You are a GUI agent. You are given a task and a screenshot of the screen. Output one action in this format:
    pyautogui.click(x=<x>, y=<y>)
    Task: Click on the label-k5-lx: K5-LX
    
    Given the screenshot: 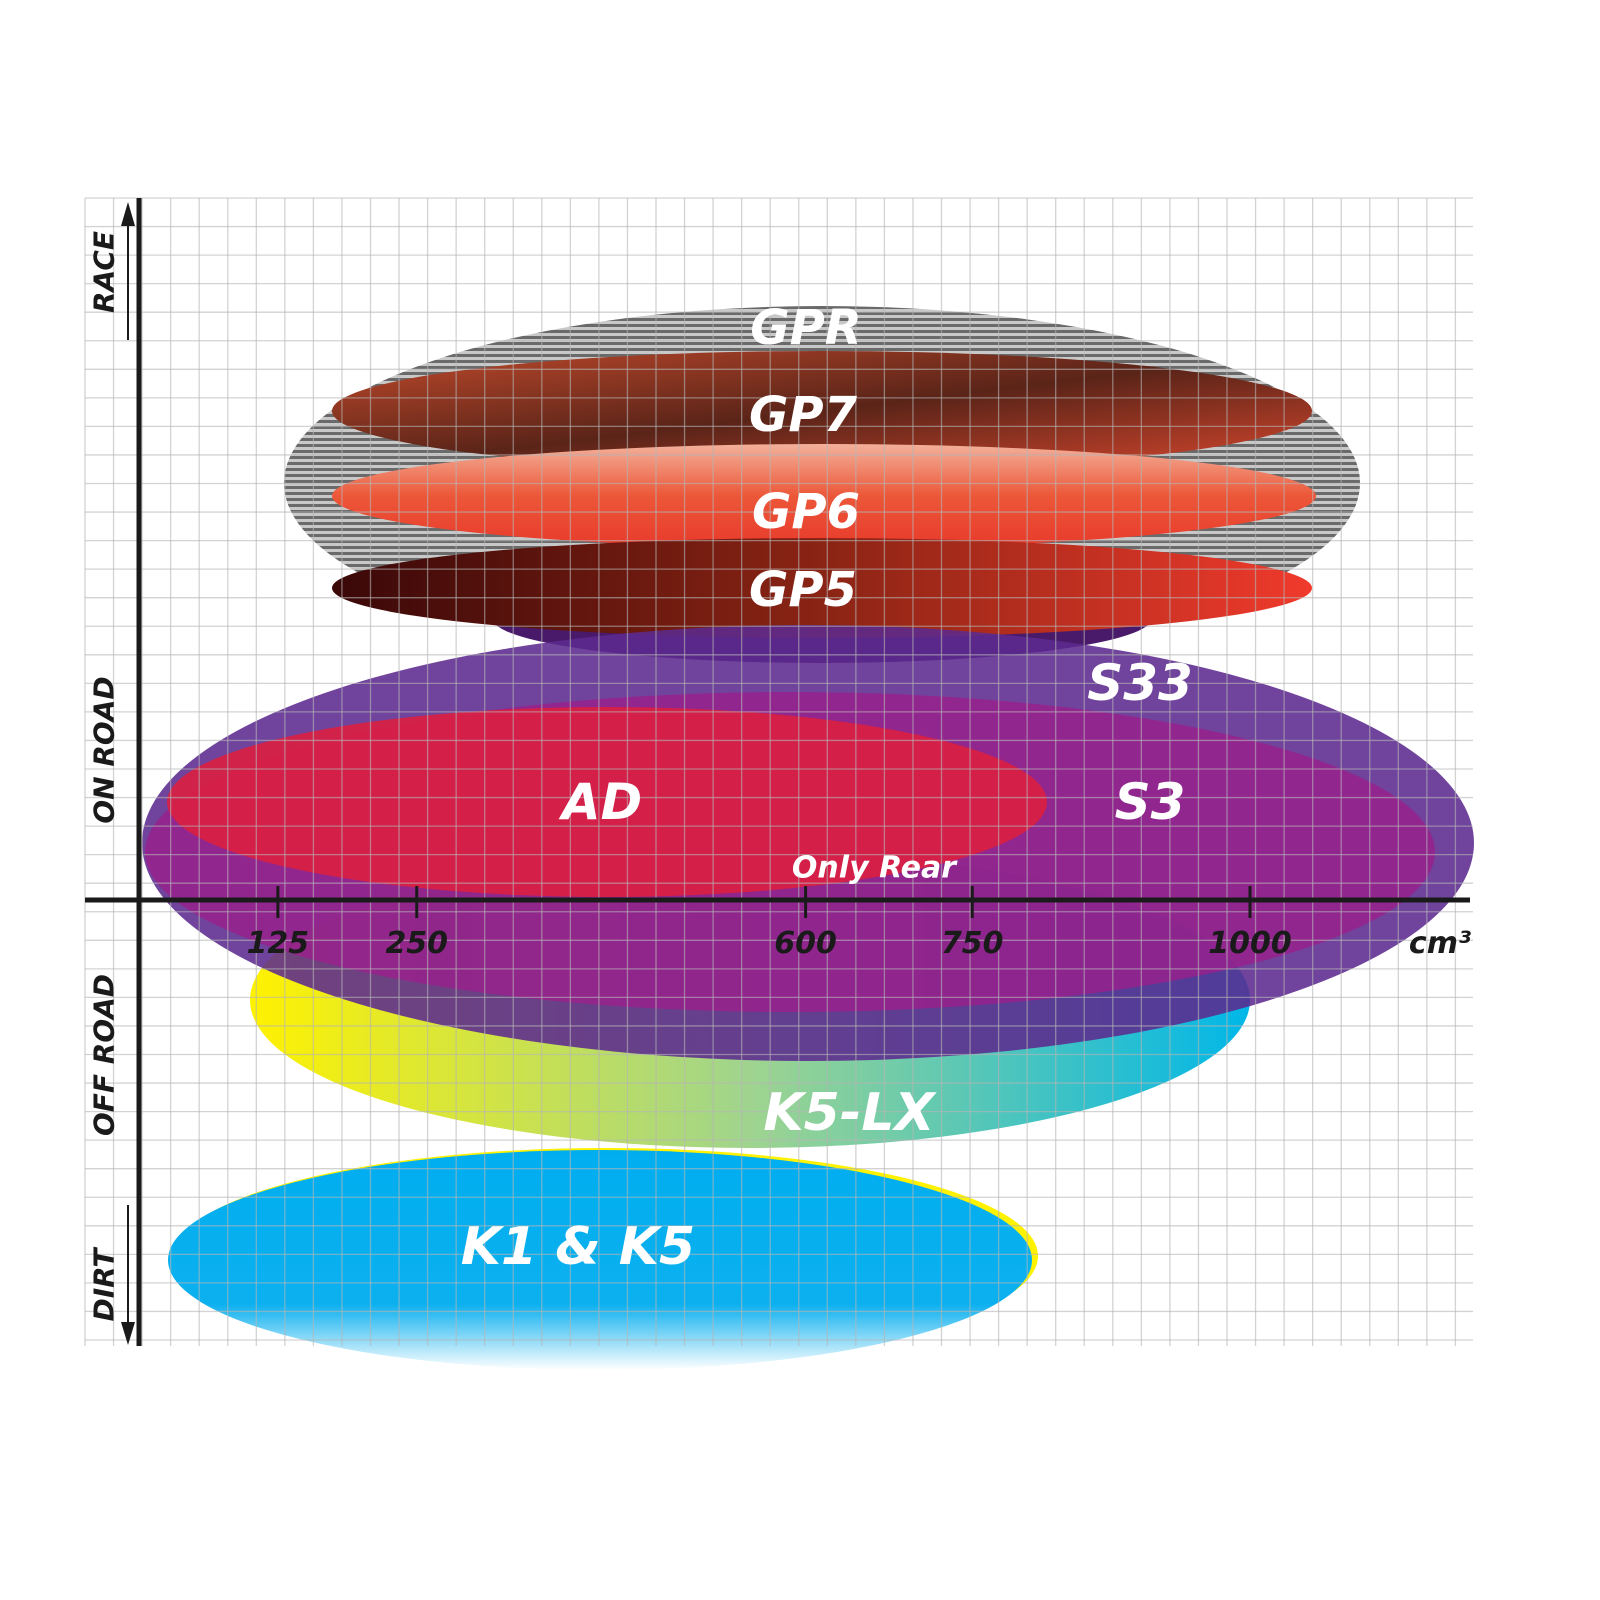 What is the action you would take?
    pyautogui.click(x=850, y=1113)
    